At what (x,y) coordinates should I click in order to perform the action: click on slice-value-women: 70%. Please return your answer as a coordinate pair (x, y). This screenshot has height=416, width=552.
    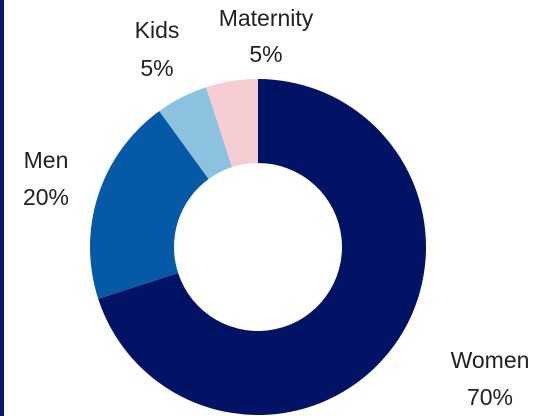
    Looking at the image, I should click on (490, 397).